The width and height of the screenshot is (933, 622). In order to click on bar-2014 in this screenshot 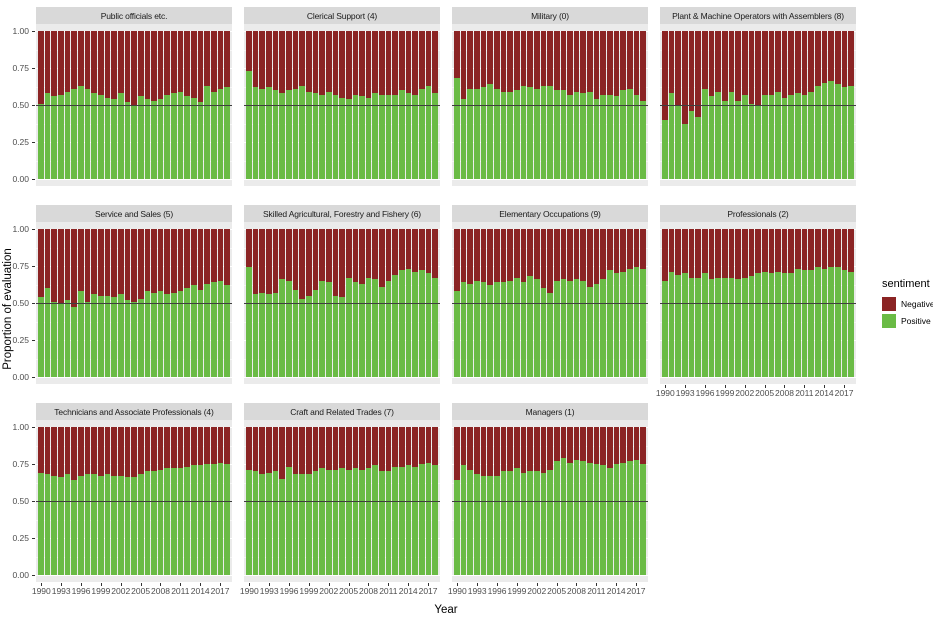, I will do `click(616, 501)`.